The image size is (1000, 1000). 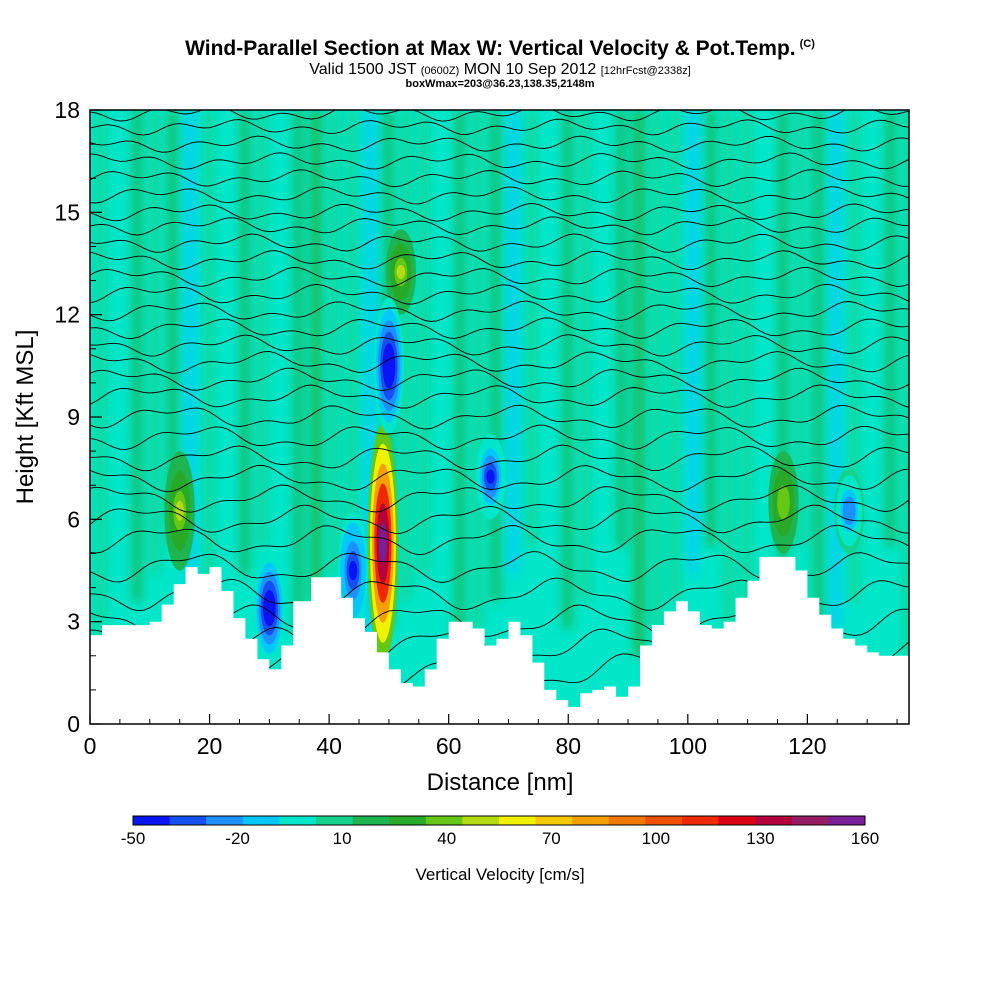 I want to click on colorbar-tick-label: 130, so click(x=760, y=838).